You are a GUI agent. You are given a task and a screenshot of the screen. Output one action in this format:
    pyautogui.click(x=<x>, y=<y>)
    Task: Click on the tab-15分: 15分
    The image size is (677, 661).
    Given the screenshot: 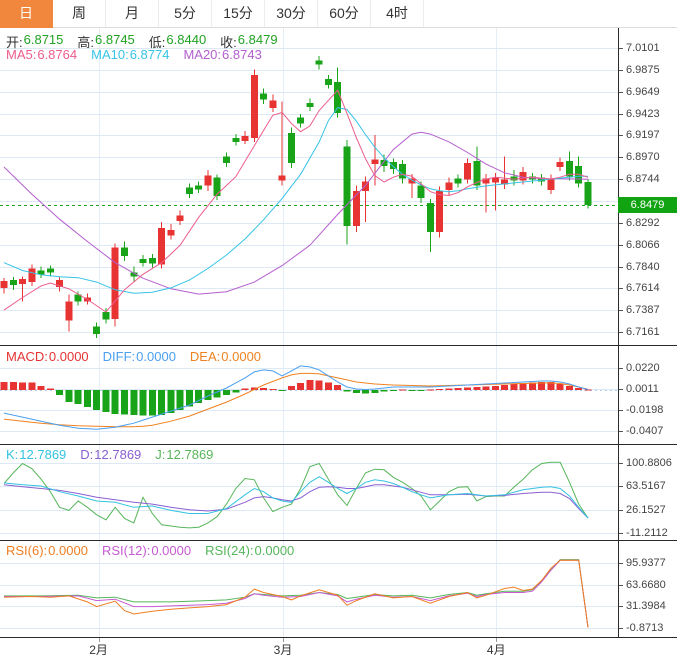 What is the action you would take?
    pyautogui.click(x=238, y=13)
    